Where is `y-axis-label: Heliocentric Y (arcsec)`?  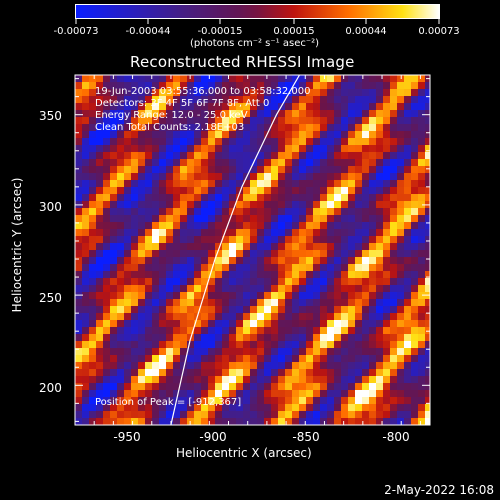
y-axis-label: Heliocentric Y (arcsec) is located at coordinates (17, 245).